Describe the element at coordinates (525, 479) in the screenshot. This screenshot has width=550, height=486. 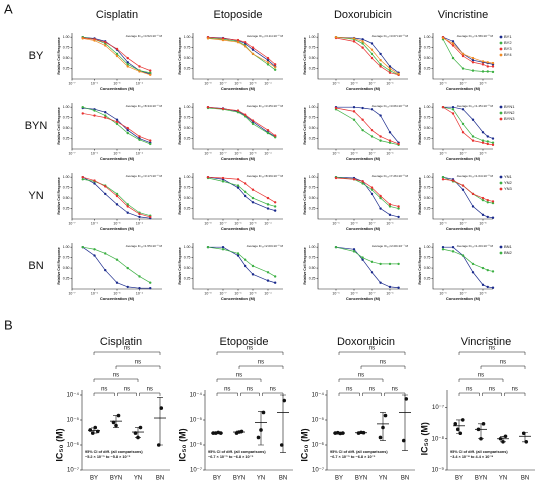
I see `x-tick-label: BN` at that location.